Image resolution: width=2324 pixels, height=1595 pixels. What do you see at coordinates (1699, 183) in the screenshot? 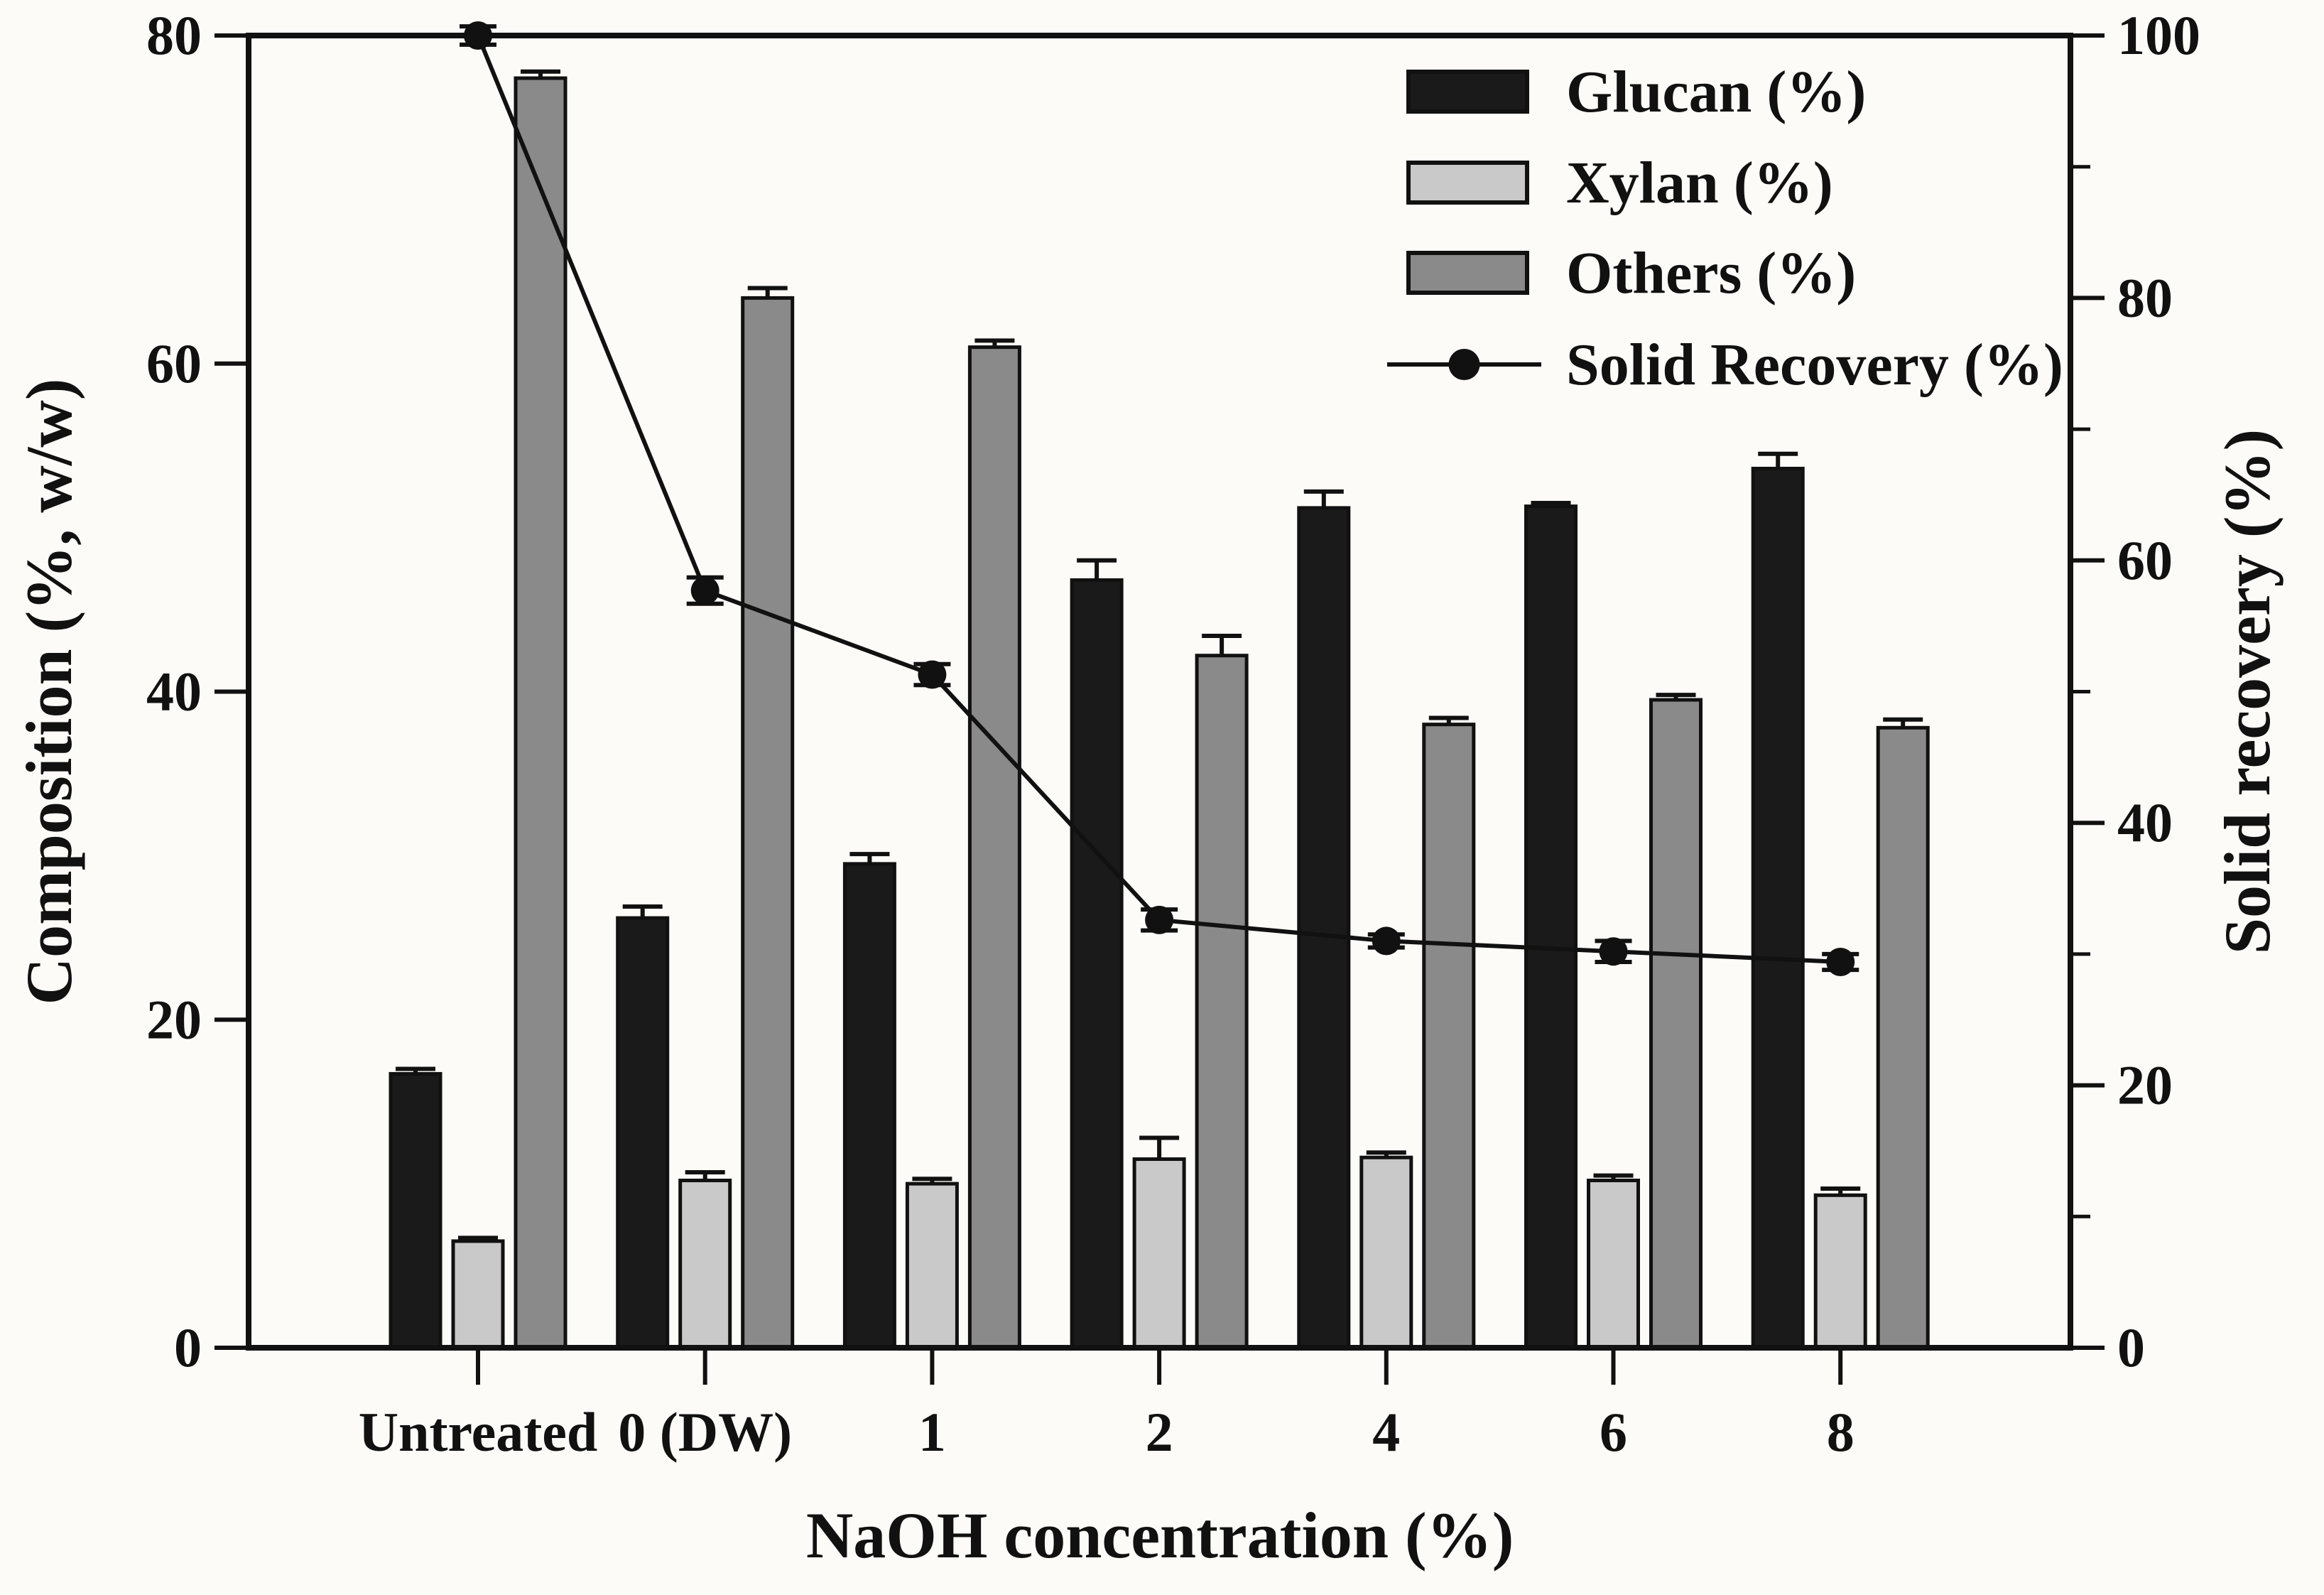
I see `legend-label-1: Xylan (%)` at bounding box center [1699, 183].